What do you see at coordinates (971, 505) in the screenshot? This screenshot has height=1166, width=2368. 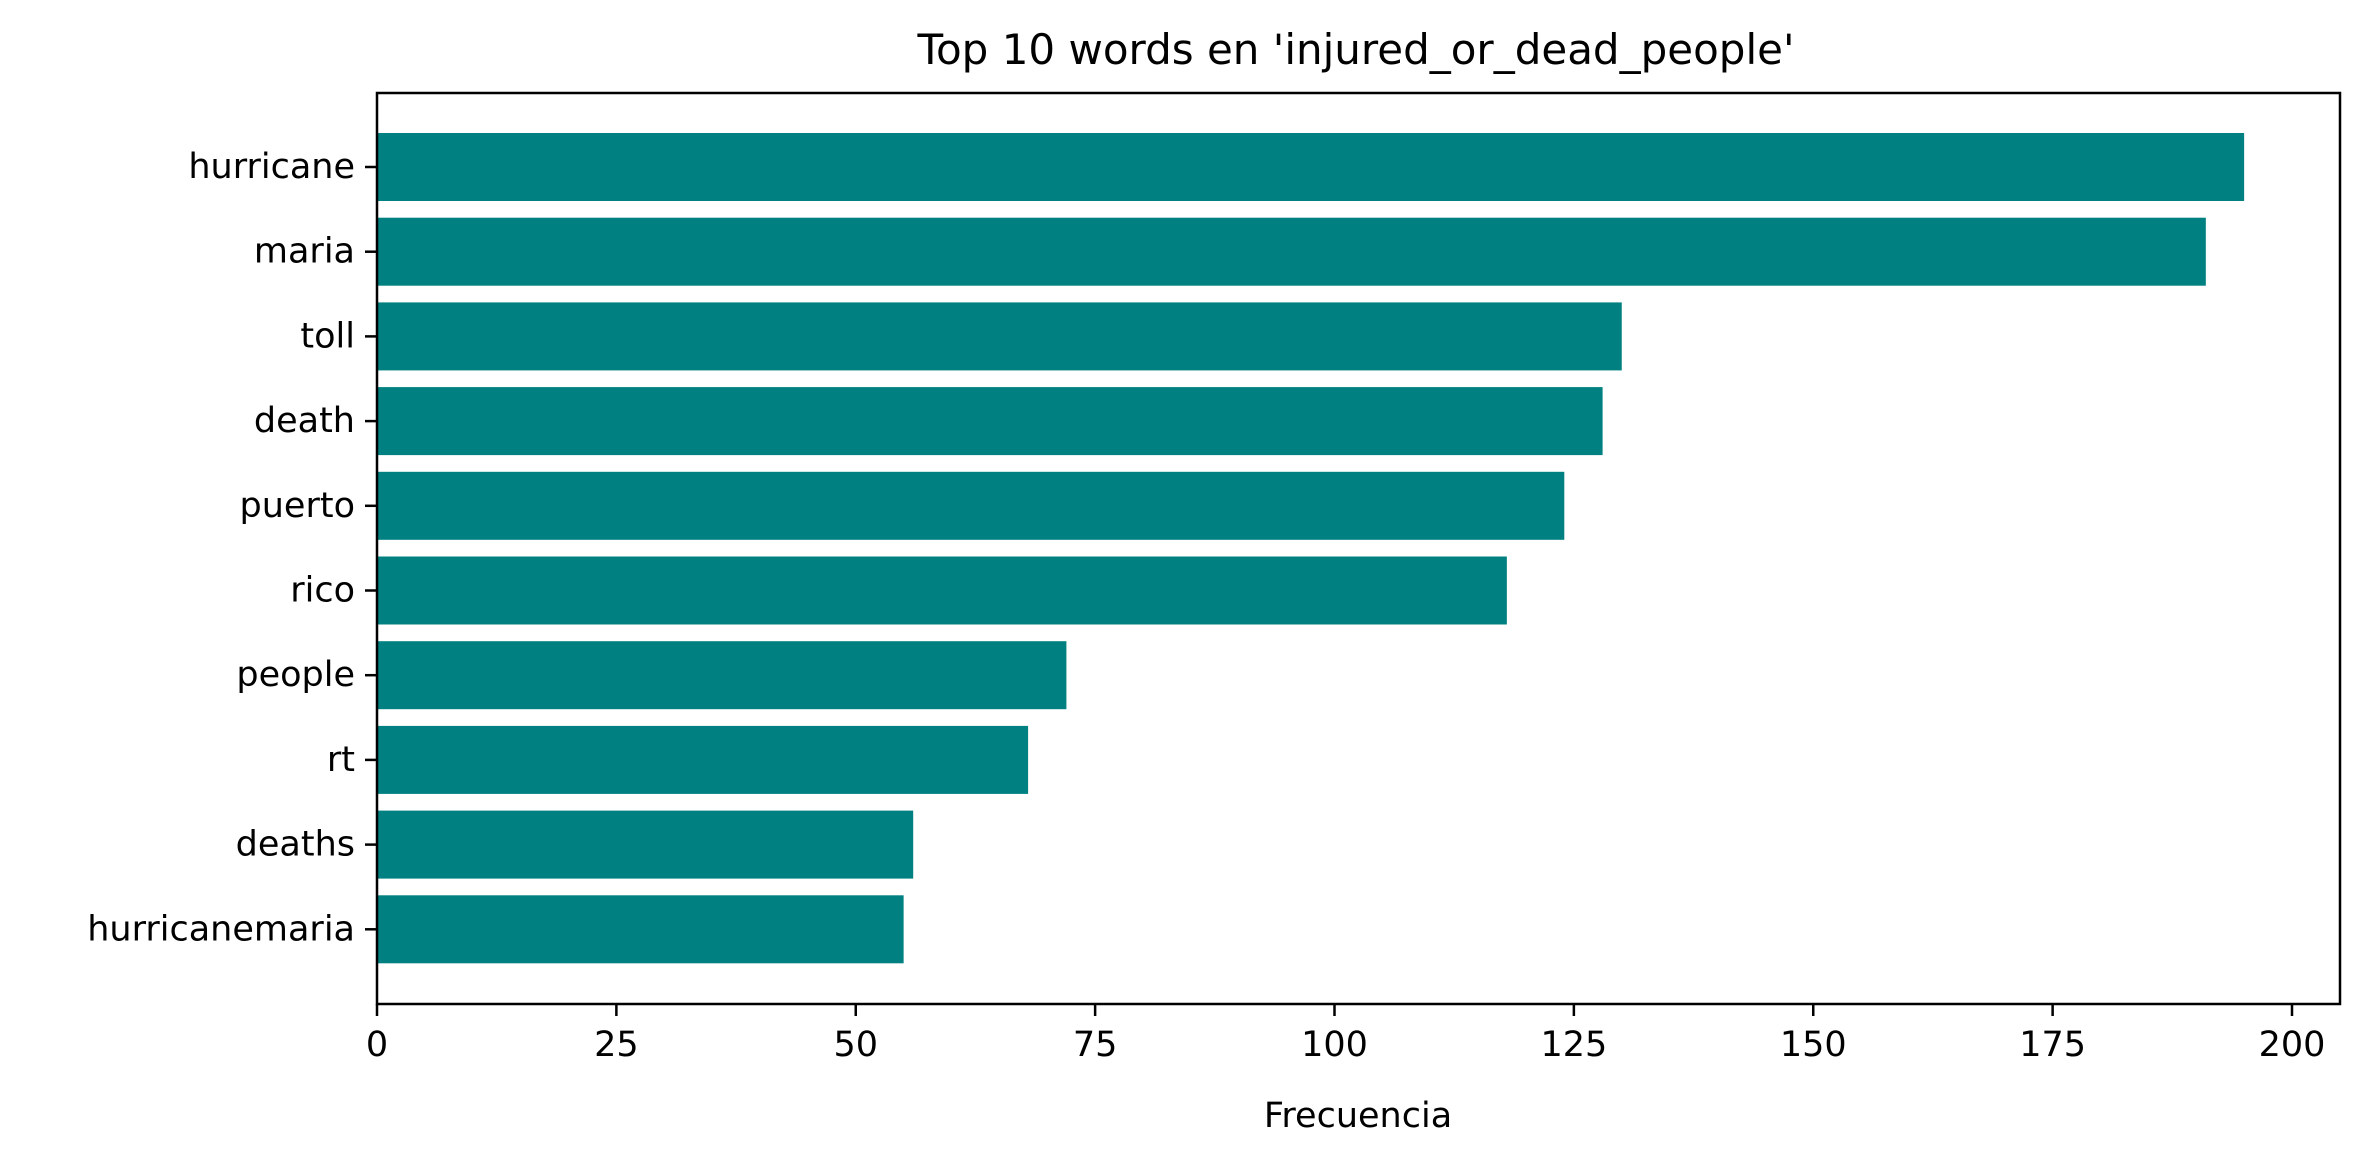 I see `bar-puerto` at bounding box center [971, 505].